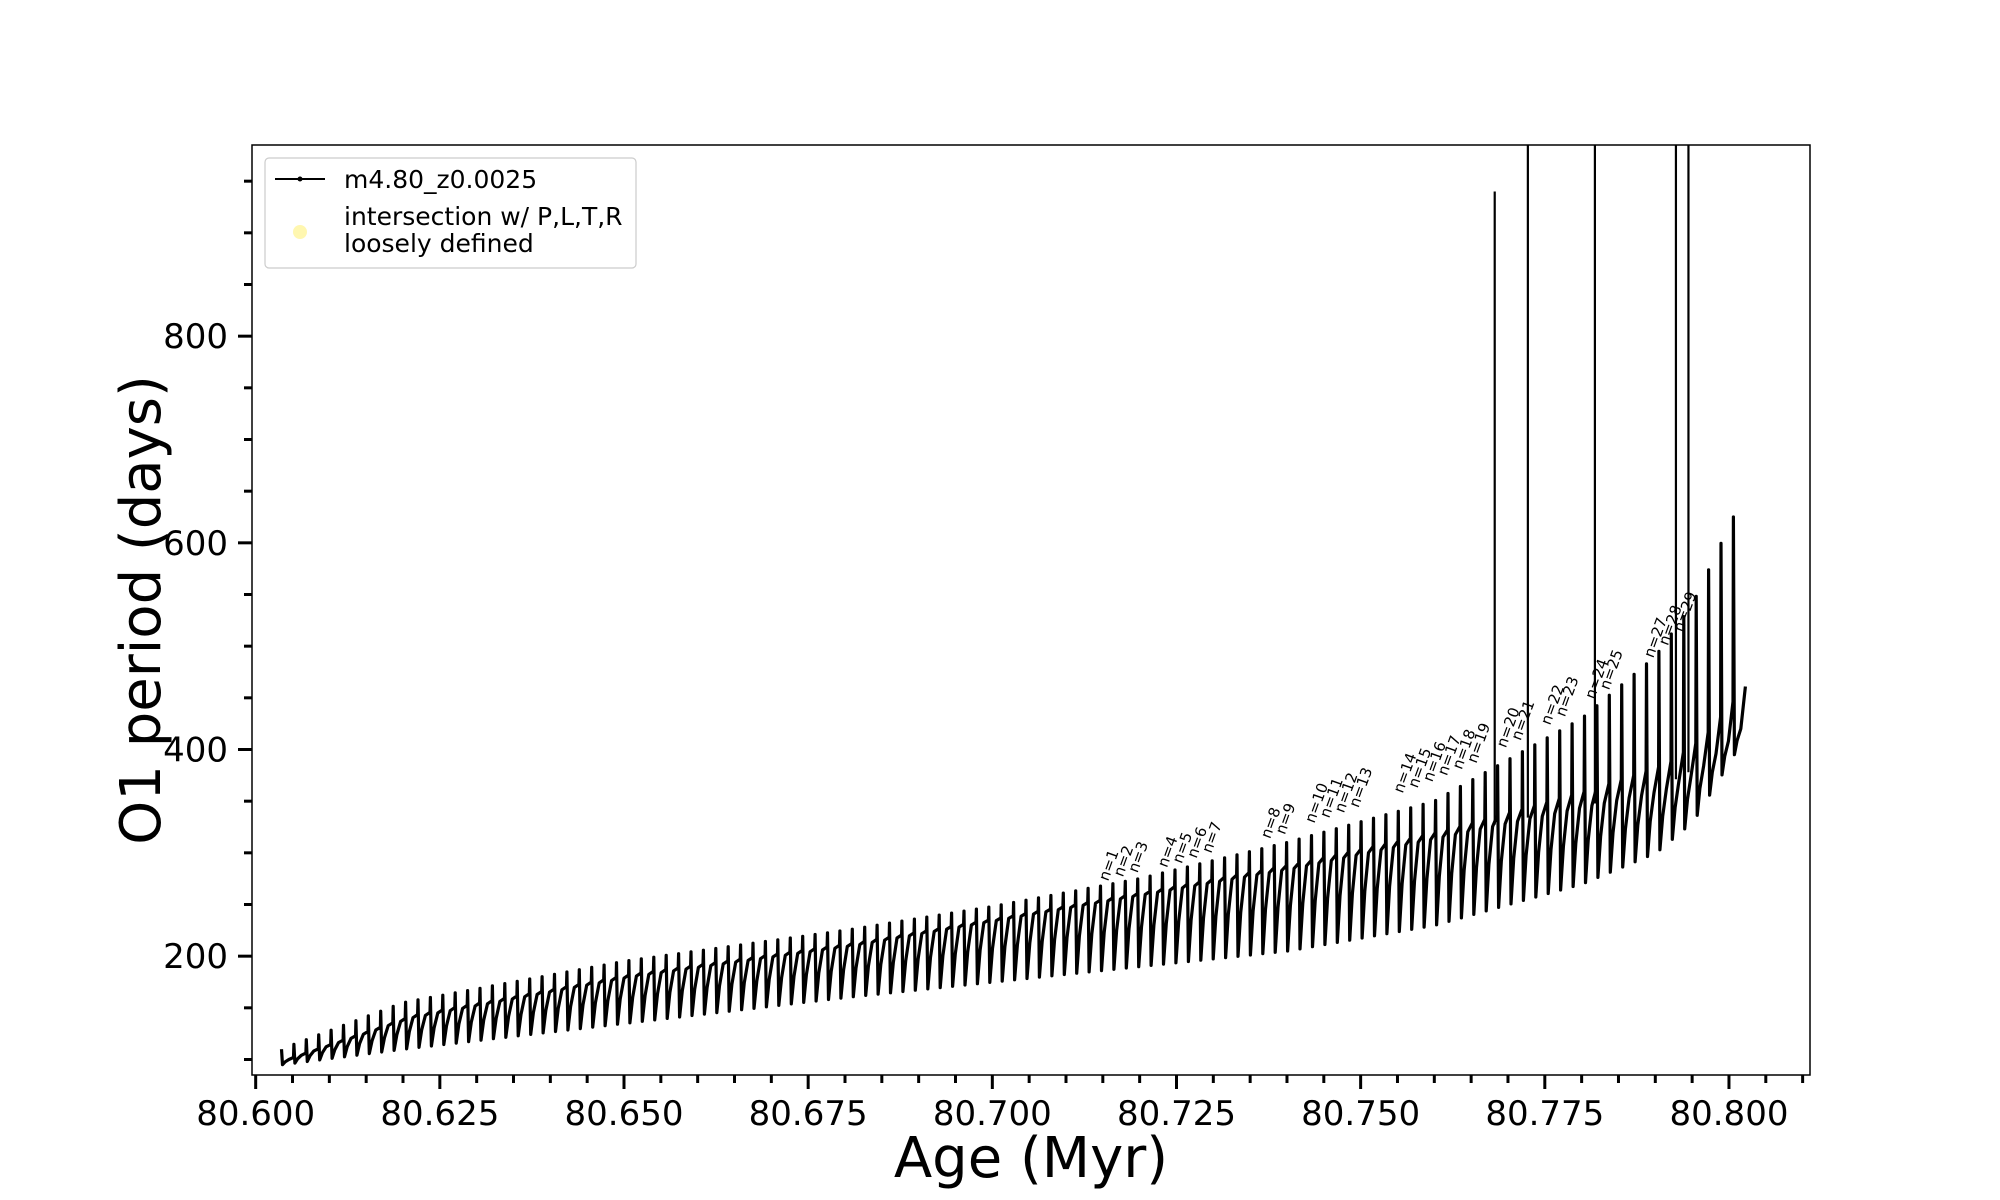  What do you see at coordinates (1360, 1114) in the screenshot?
I see `x-tick-label: 80.750` at bounding box center [1360, 1114].